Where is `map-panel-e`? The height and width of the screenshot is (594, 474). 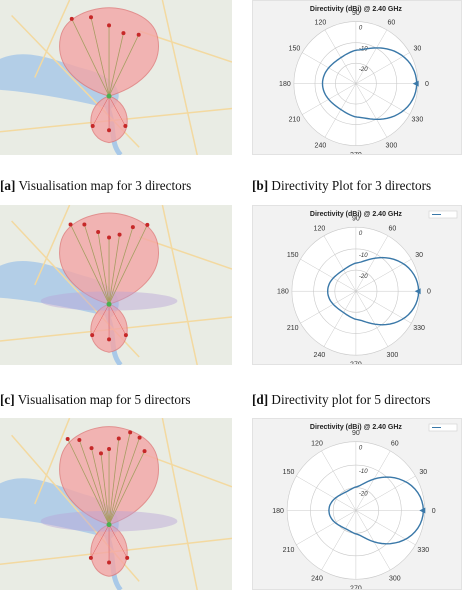 map-panel-e is located at coordinates (116, 504).